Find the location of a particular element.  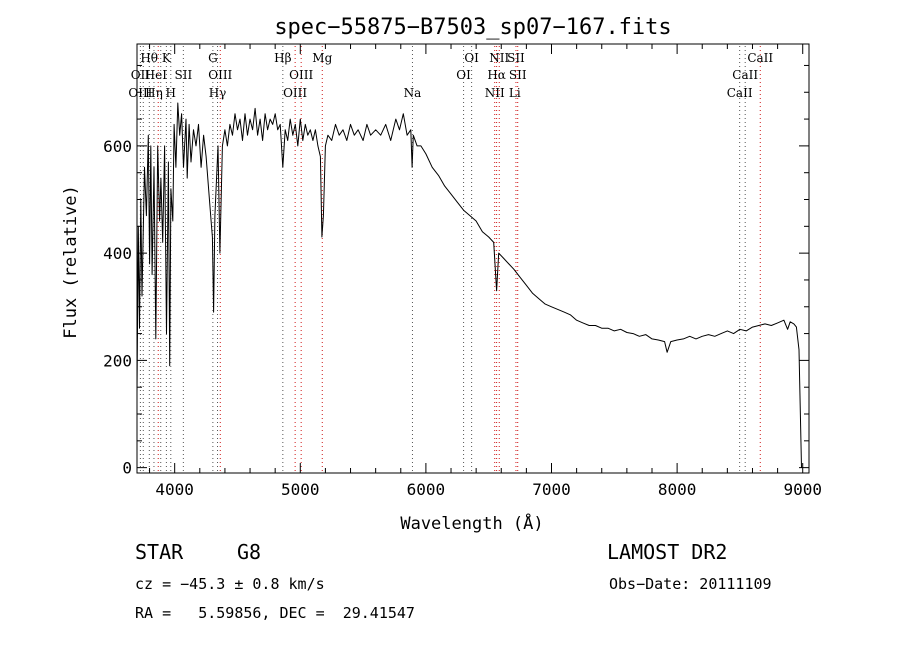

spectral-line-label-16: OI is located at coordinates (463, 75).